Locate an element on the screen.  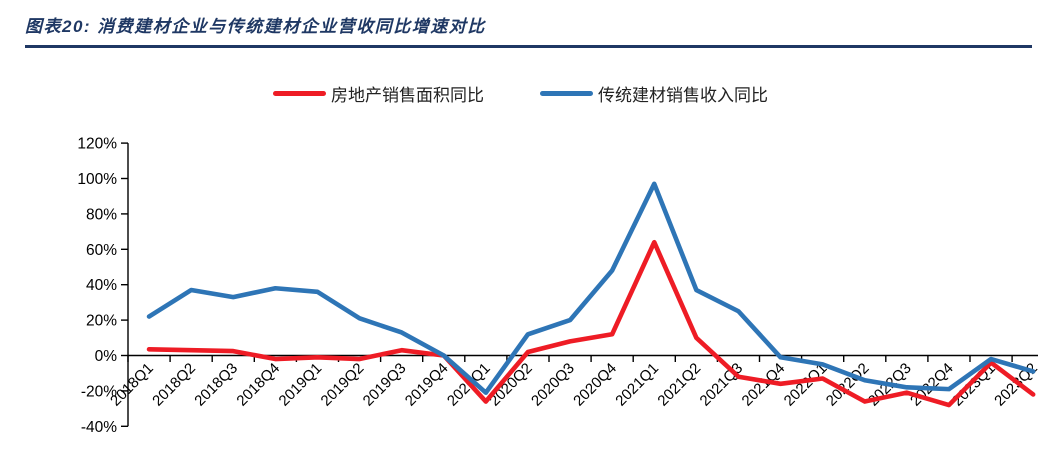
y-axis-tick-label: 0% is located at coordinates (106, 356).